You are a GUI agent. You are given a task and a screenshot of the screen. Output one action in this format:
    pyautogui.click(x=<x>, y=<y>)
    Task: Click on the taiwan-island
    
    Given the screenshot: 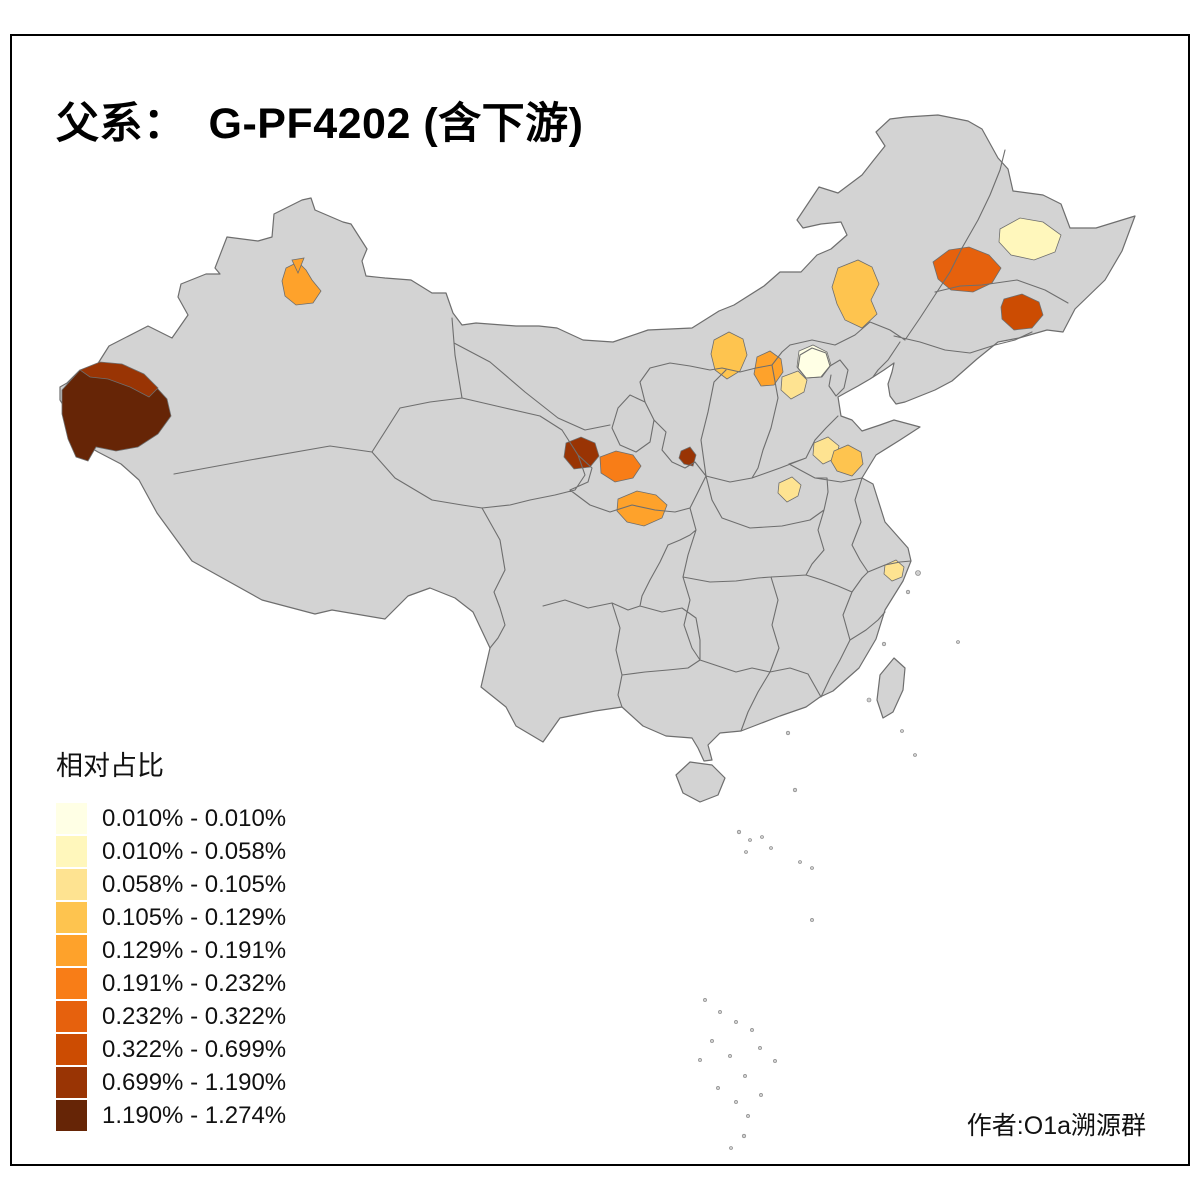 What is the action you would take?
    pyautogui.click(x=891, y=688)
    